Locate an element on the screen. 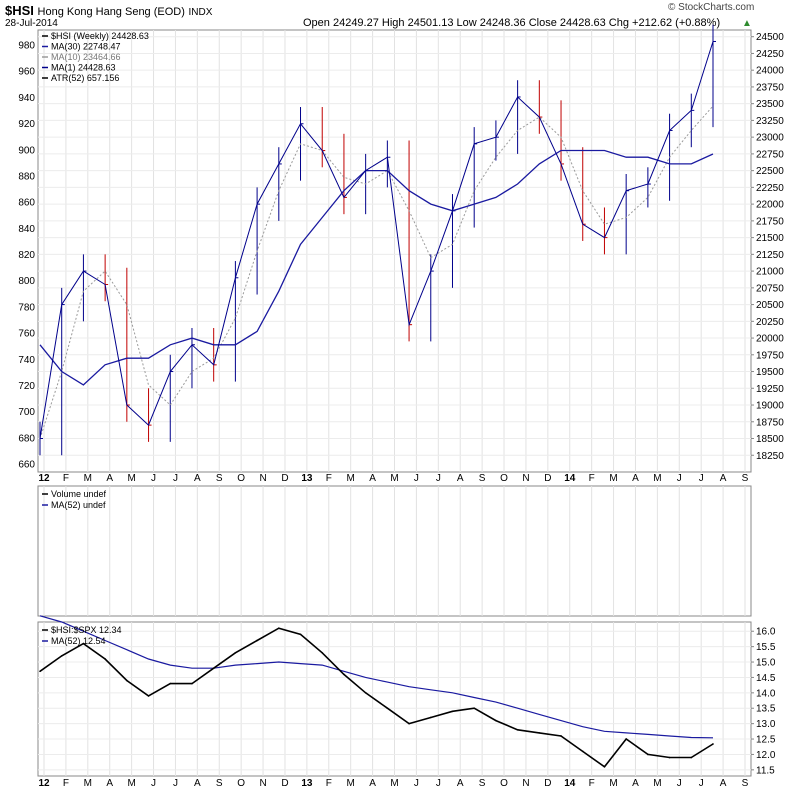 The width and height of the screenshot is (800, 795). y-tick-label: 21000 is located at coordinates (770, 272).